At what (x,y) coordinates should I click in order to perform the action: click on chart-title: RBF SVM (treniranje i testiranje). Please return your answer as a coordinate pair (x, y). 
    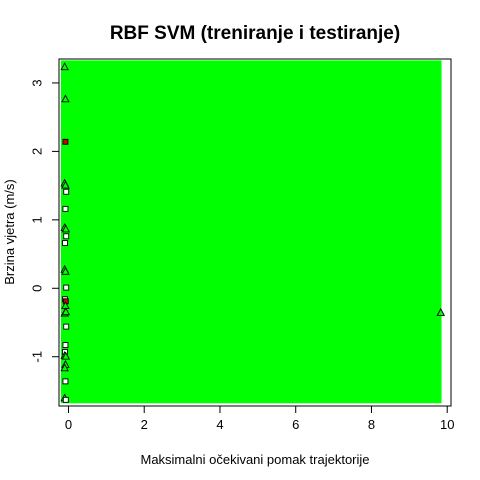
    Looking at the image, I should click on (255, 33).